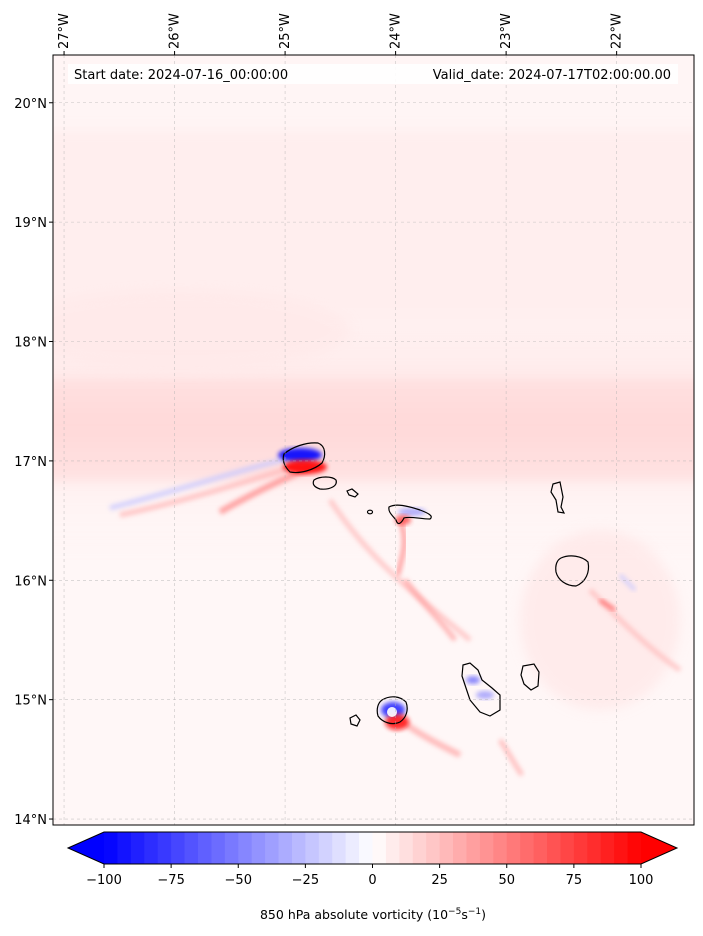  I want to click on coastlines, so click(436, 584).